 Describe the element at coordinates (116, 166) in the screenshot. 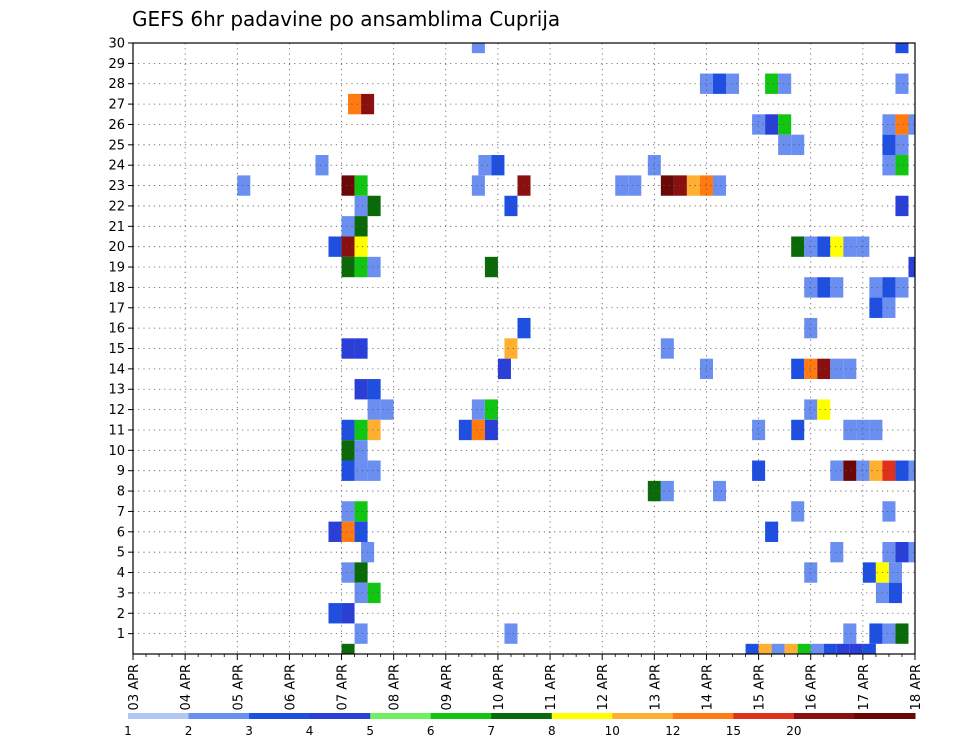

I see `y-tick-label: 24` at that location.